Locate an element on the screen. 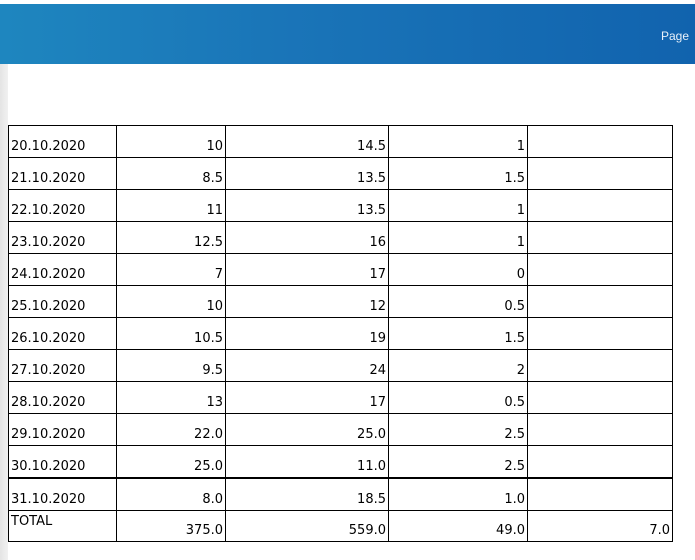  value-cell: 19 is located at coordinates (307, 333).